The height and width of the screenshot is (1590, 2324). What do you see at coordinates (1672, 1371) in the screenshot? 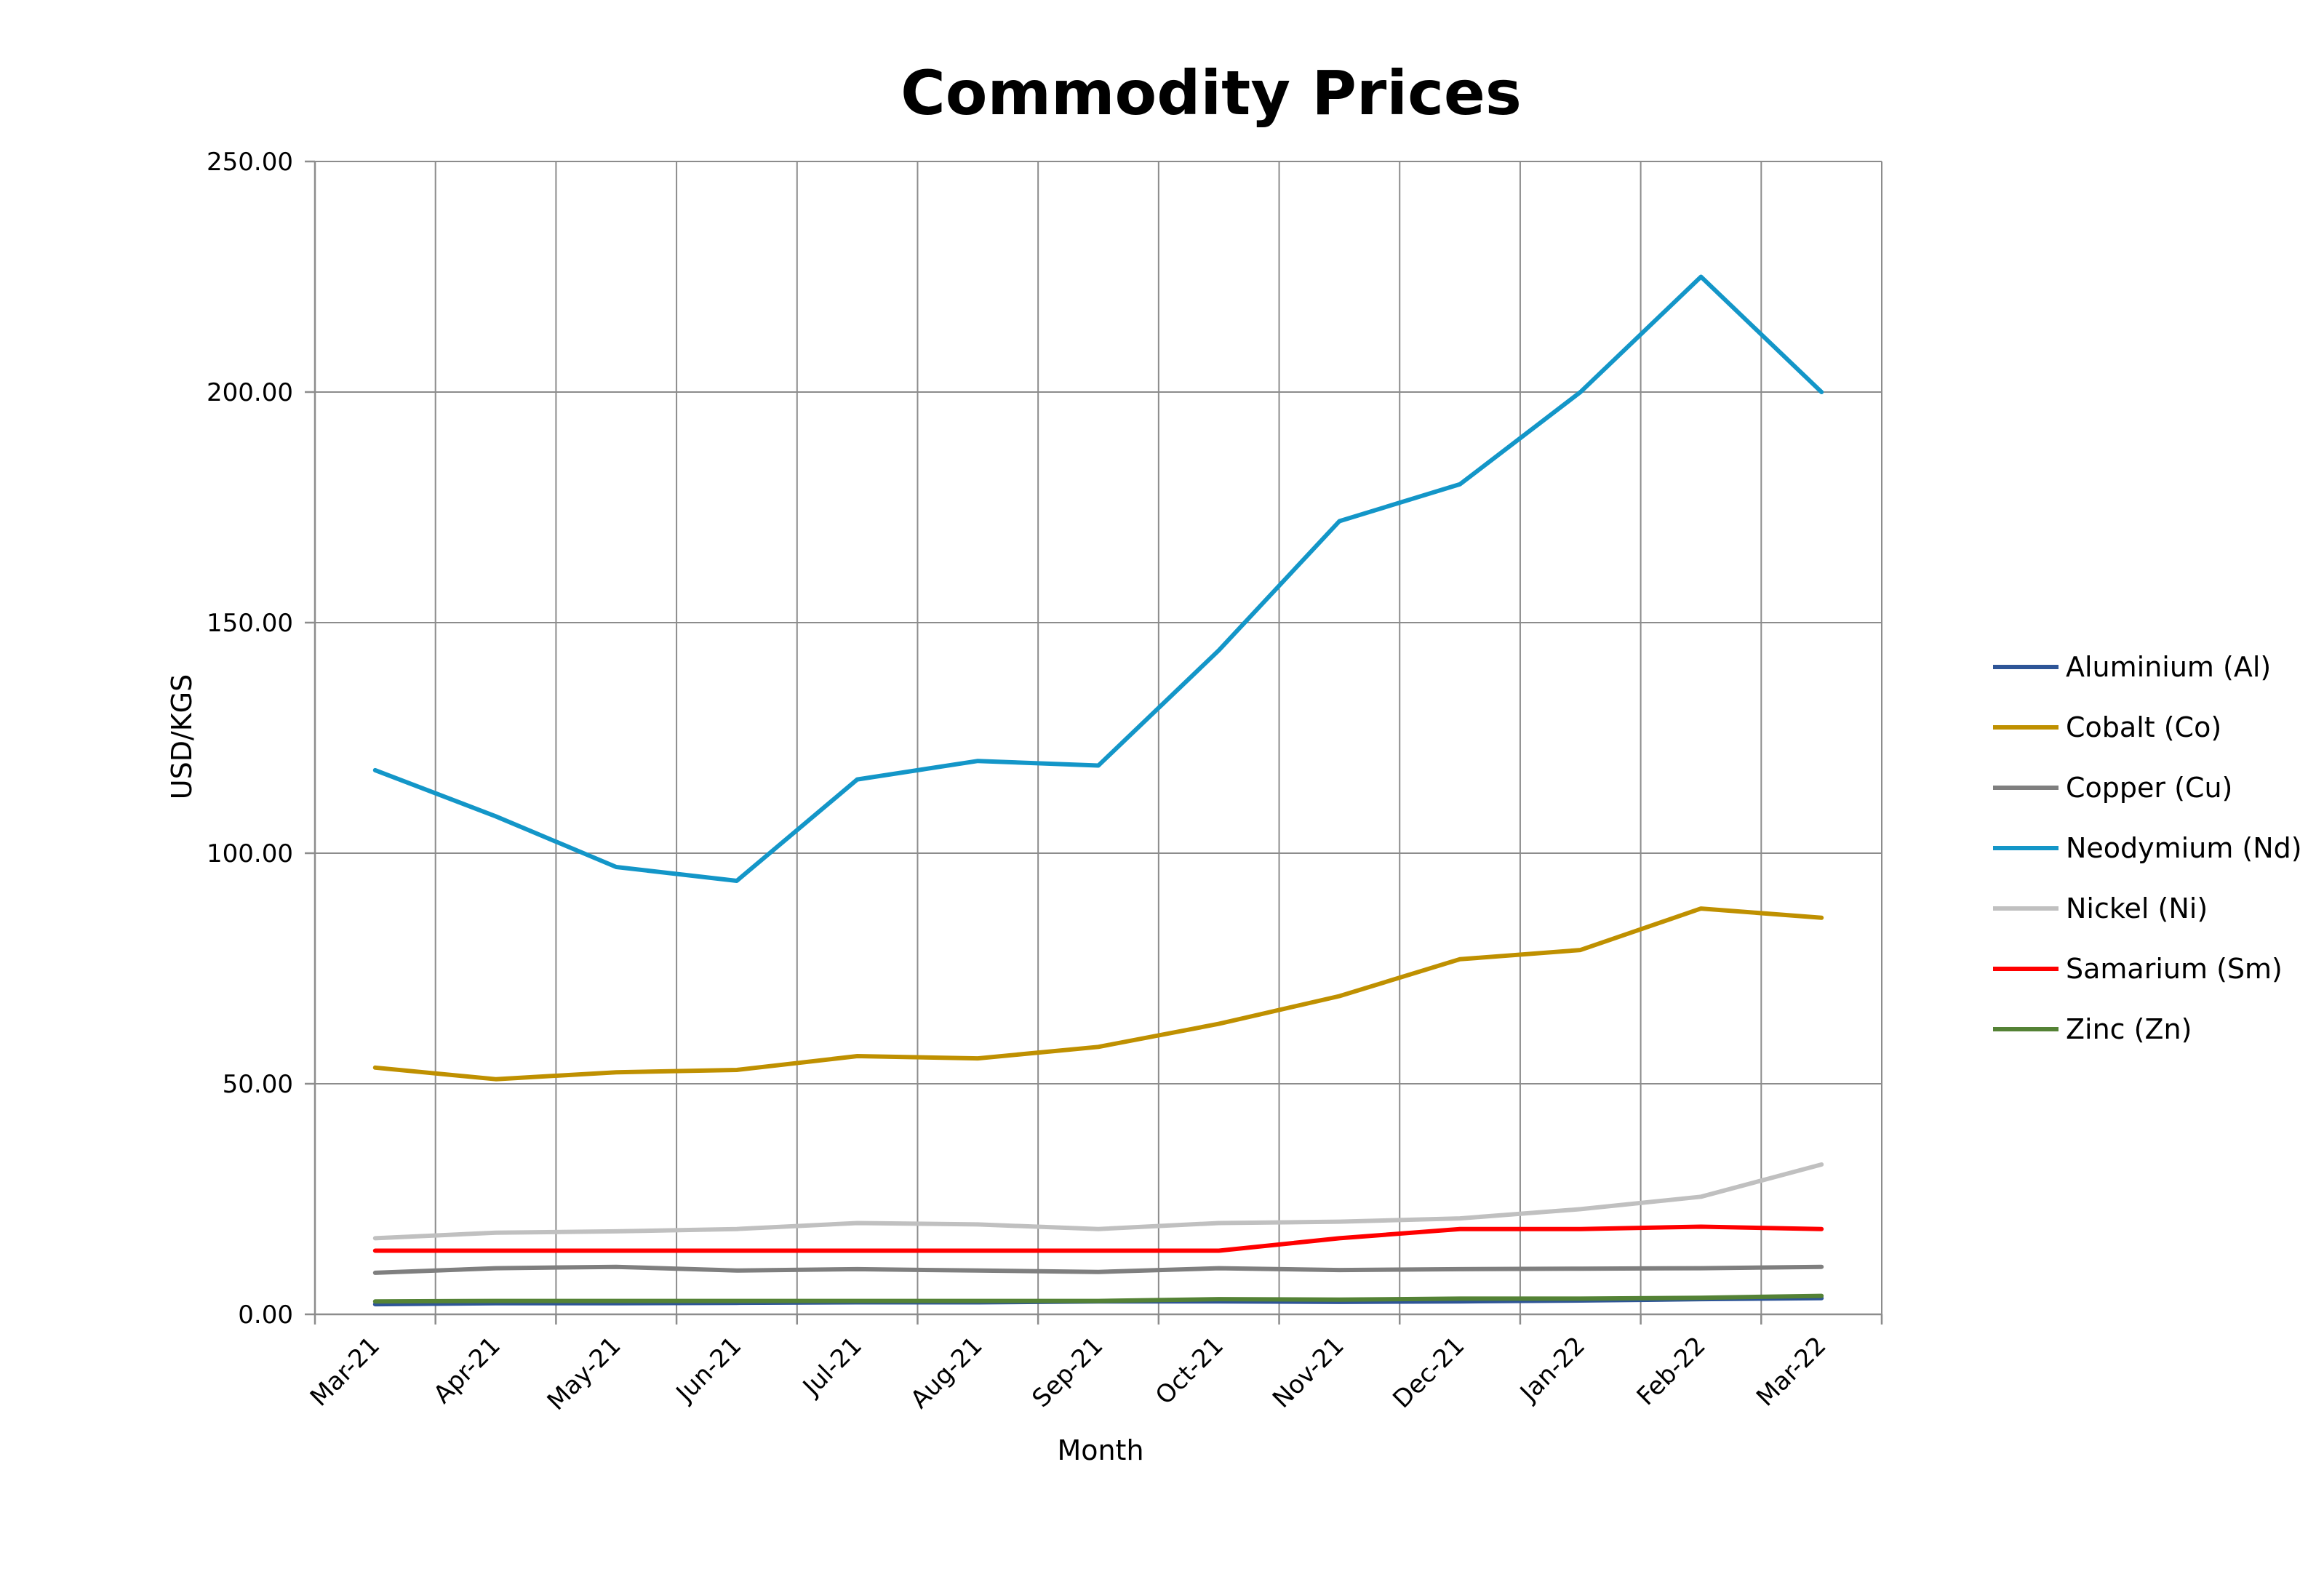
I see `x-tick-label: Feb-22` at bounding box center [1672, 1371].